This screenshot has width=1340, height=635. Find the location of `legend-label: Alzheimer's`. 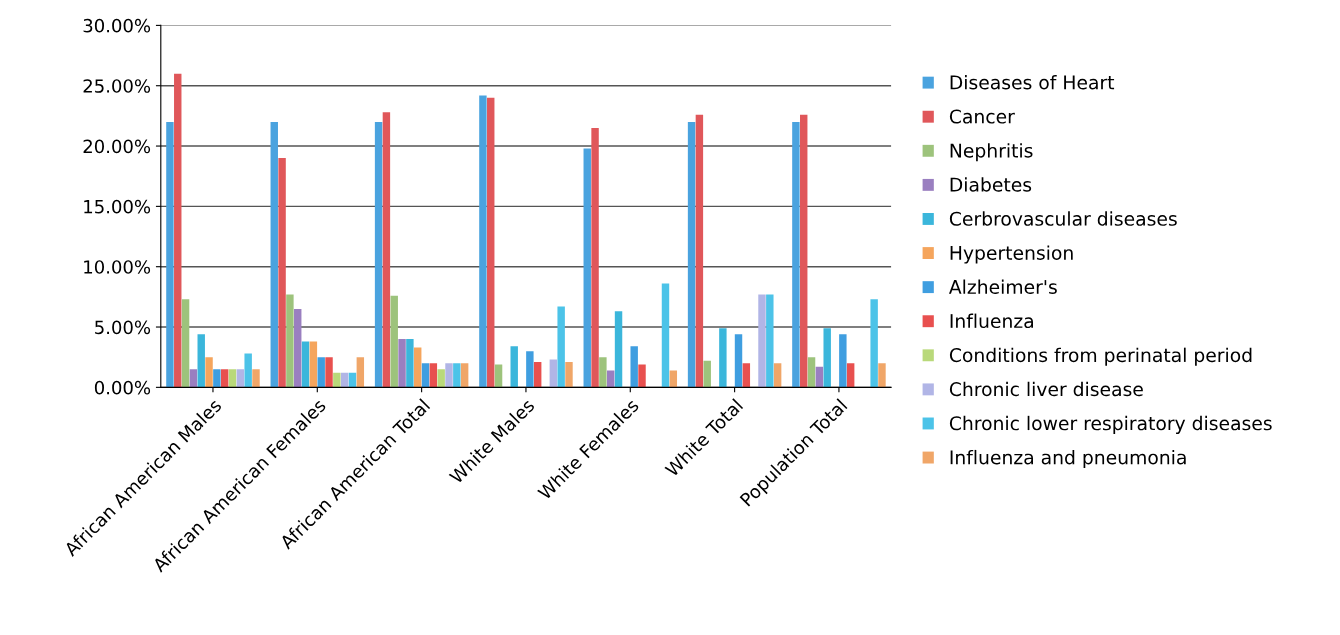

legend-label: Alzheimer's is located at coordinates (1002, 287).